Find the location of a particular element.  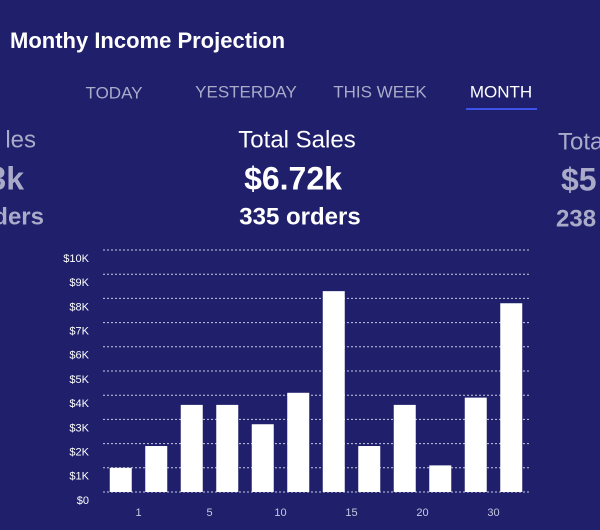

x-tick-label: 20 is located at coordinates (422, 513).